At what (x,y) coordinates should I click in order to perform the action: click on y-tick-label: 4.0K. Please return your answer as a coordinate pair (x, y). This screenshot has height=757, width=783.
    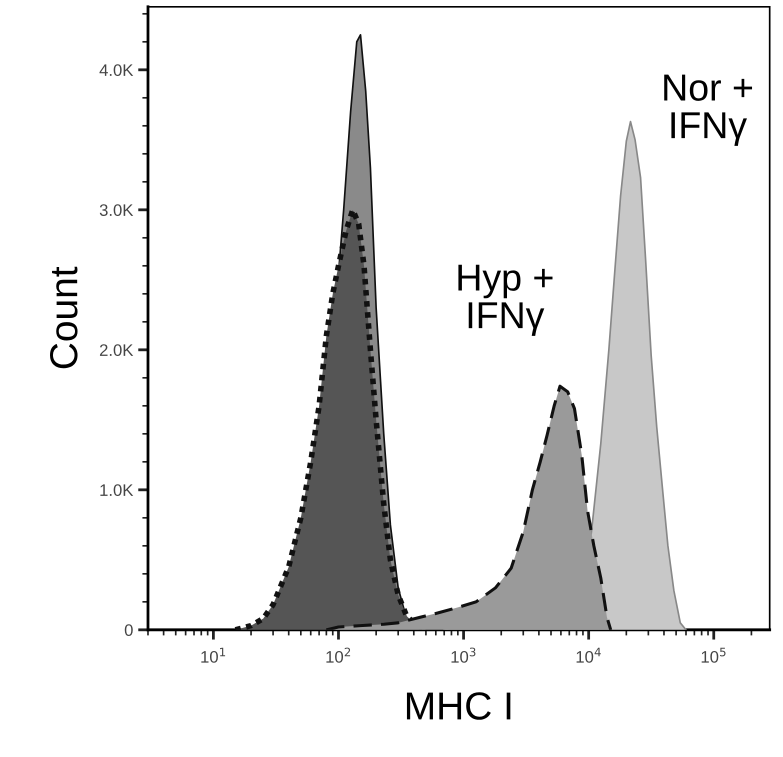
    Looking at the image, I should click on (117, 70).